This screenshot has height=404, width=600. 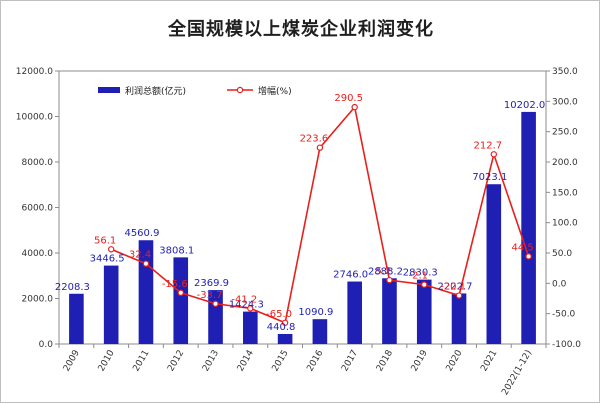 I want to click on bar-data-label: 10202.0, so click(x=524, y=105).